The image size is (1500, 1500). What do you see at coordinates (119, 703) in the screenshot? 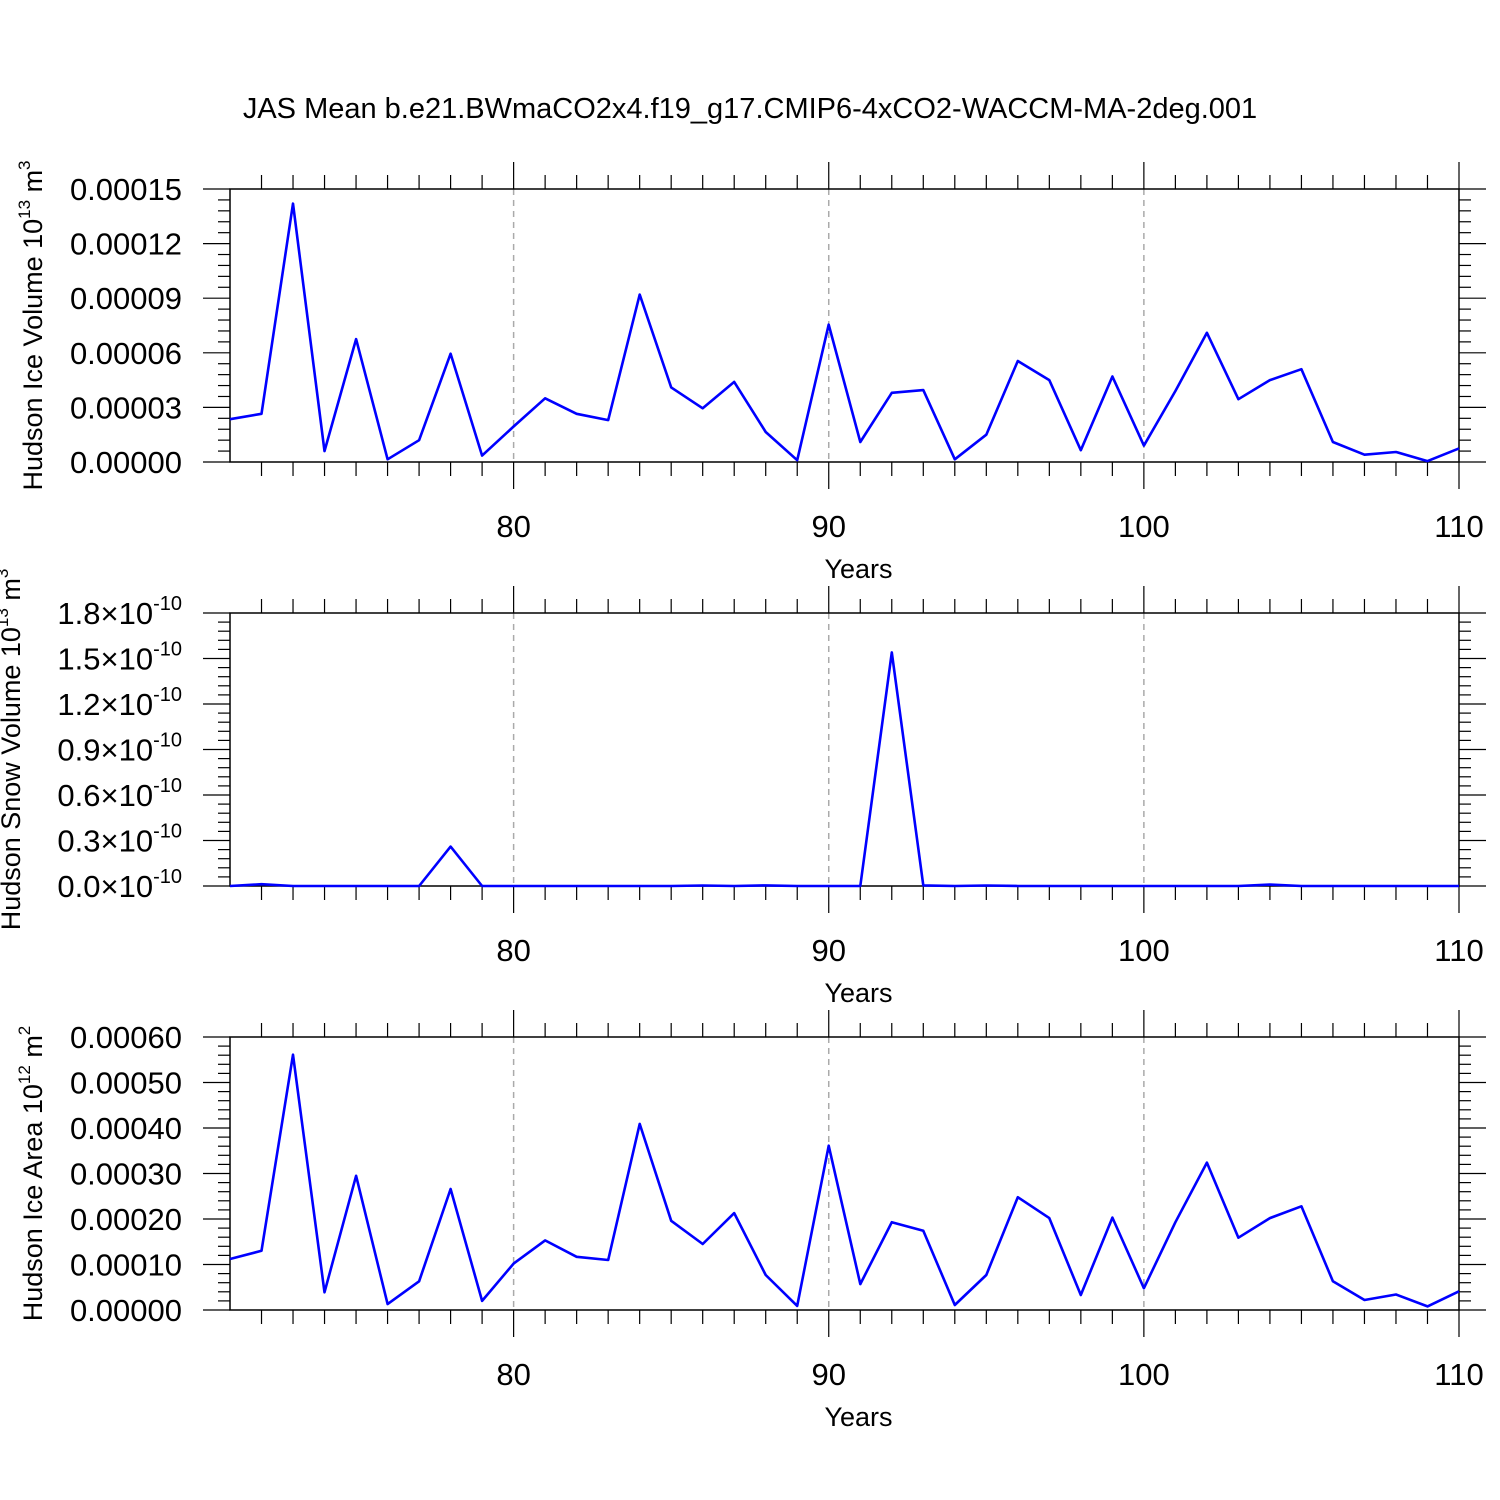
I see `y-tick-label: 1.2×10⁻¹⁰` at bounding box center [119, 703].